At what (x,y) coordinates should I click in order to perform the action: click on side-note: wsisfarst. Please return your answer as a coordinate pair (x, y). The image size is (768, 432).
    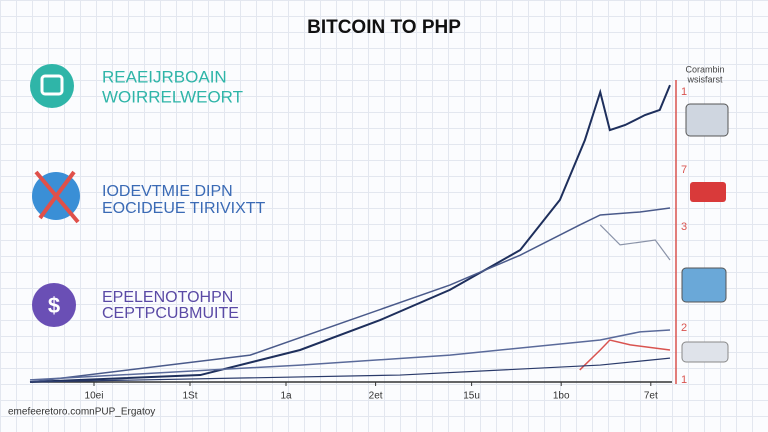
    Looking at the image, I should click on (704, 79).